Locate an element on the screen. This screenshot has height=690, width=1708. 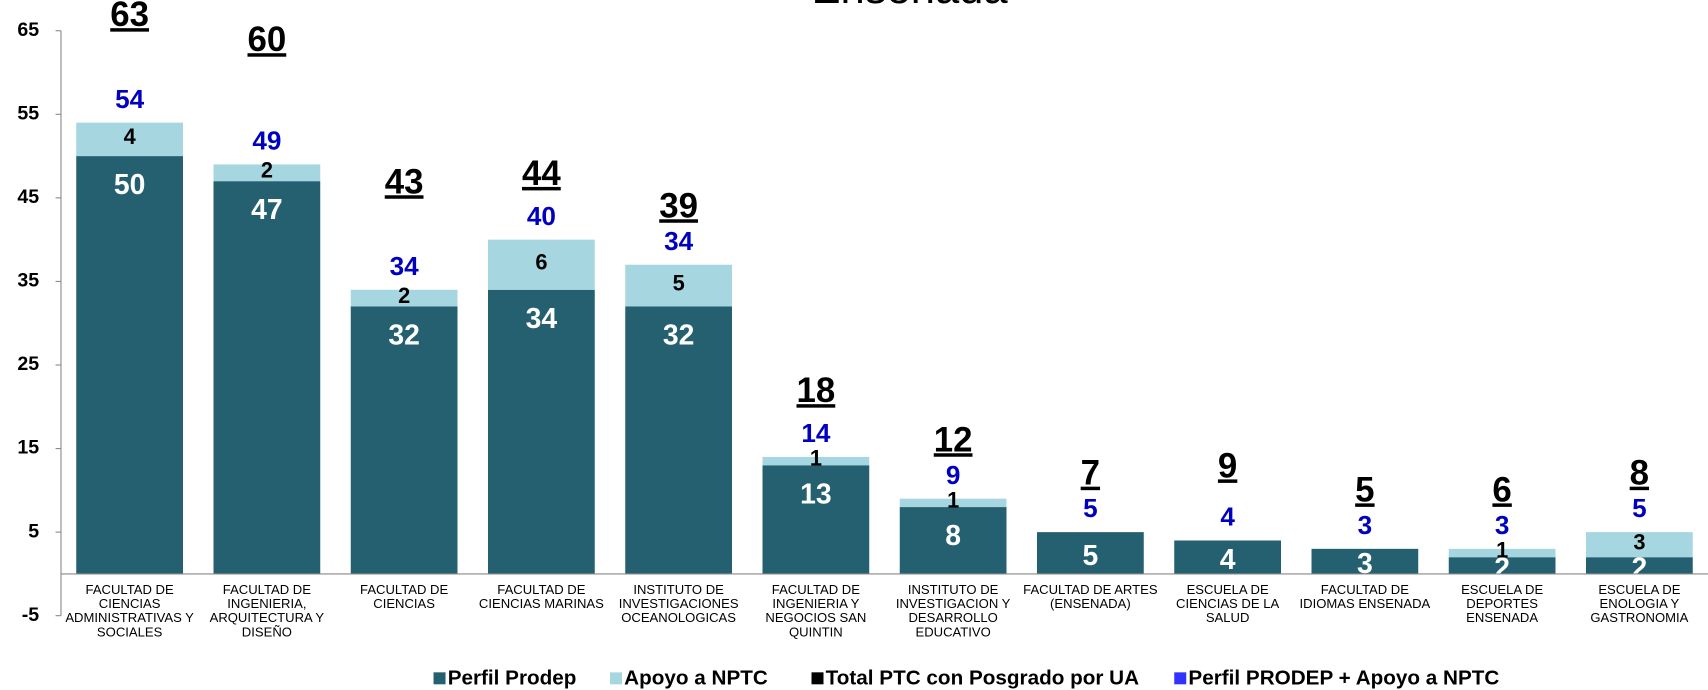
y-tick-label: 25 is located at coordinates (28, 364).